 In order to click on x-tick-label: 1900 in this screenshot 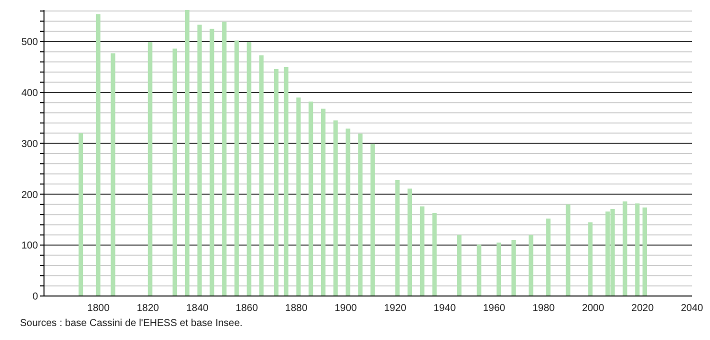, I will do `click(346, 308)`.